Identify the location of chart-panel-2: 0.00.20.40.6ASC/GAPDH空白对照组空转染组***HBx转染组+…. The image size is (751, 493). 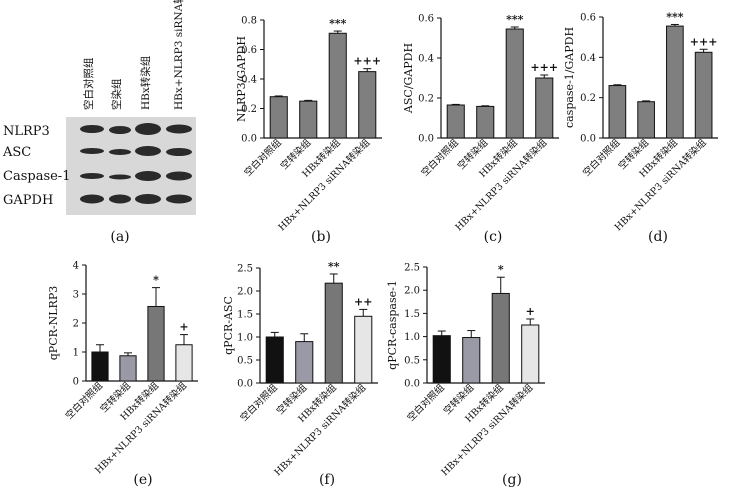
(480, 129).